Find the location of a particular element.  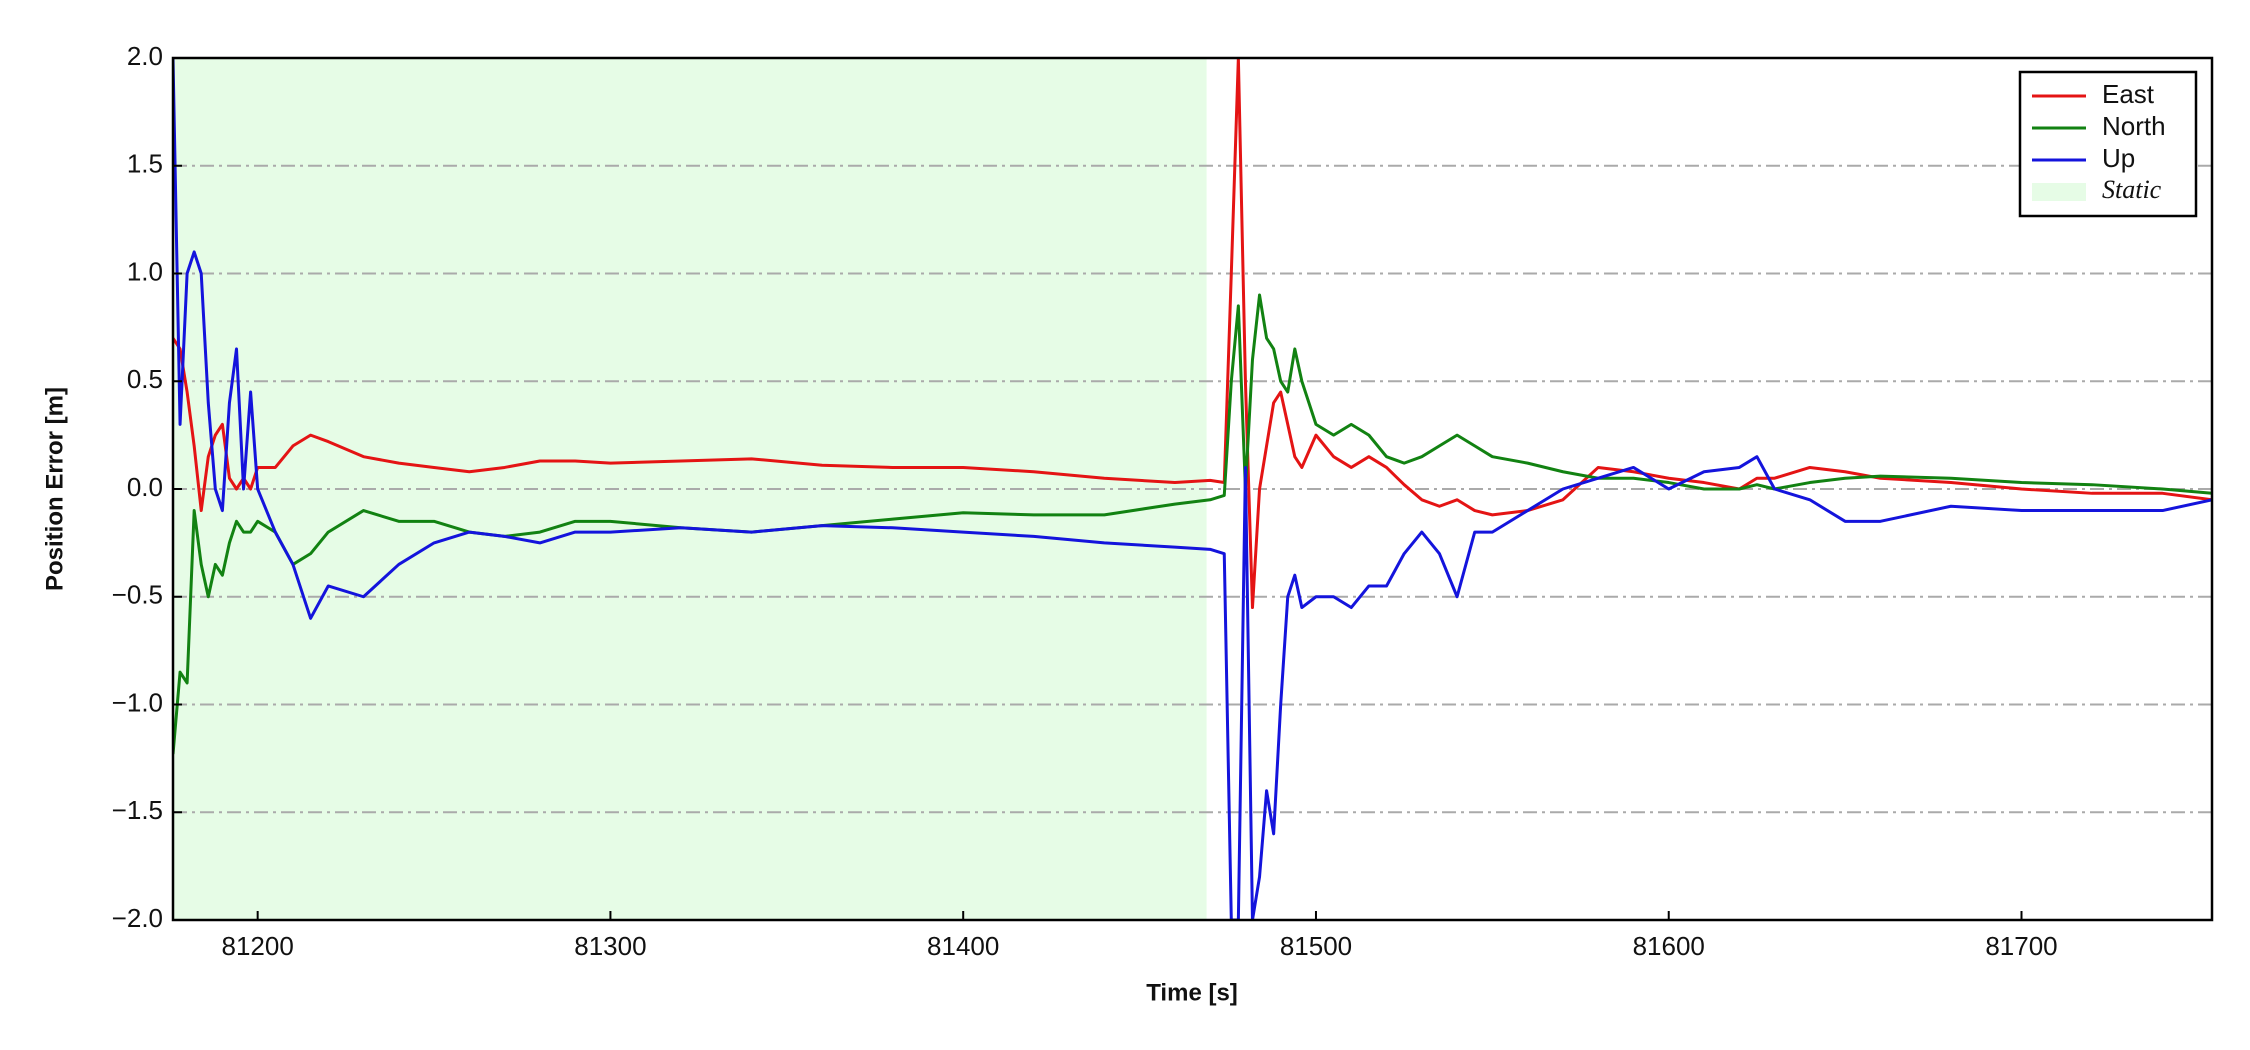

y-tick-label: −1.5 is located at coordinates (137, 810).